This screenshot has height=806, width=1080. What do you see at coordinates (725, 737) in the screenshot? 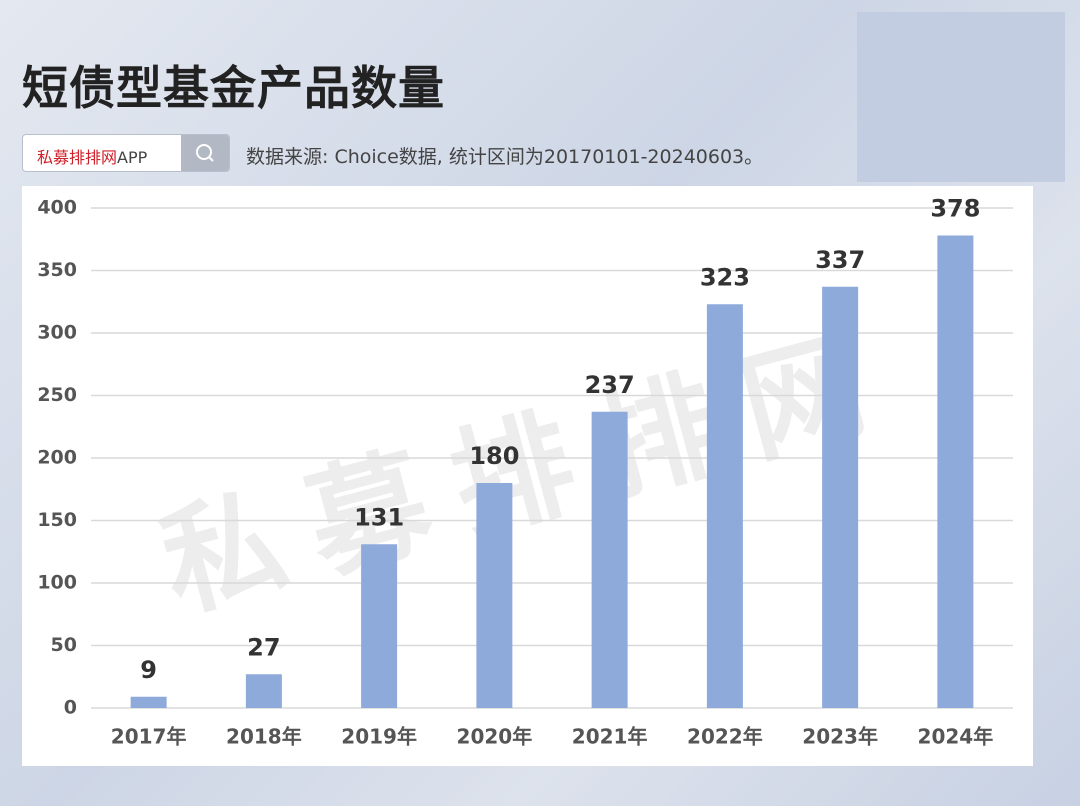
I see `x-tick-label: 2022年` at bounding box center [725, 737].